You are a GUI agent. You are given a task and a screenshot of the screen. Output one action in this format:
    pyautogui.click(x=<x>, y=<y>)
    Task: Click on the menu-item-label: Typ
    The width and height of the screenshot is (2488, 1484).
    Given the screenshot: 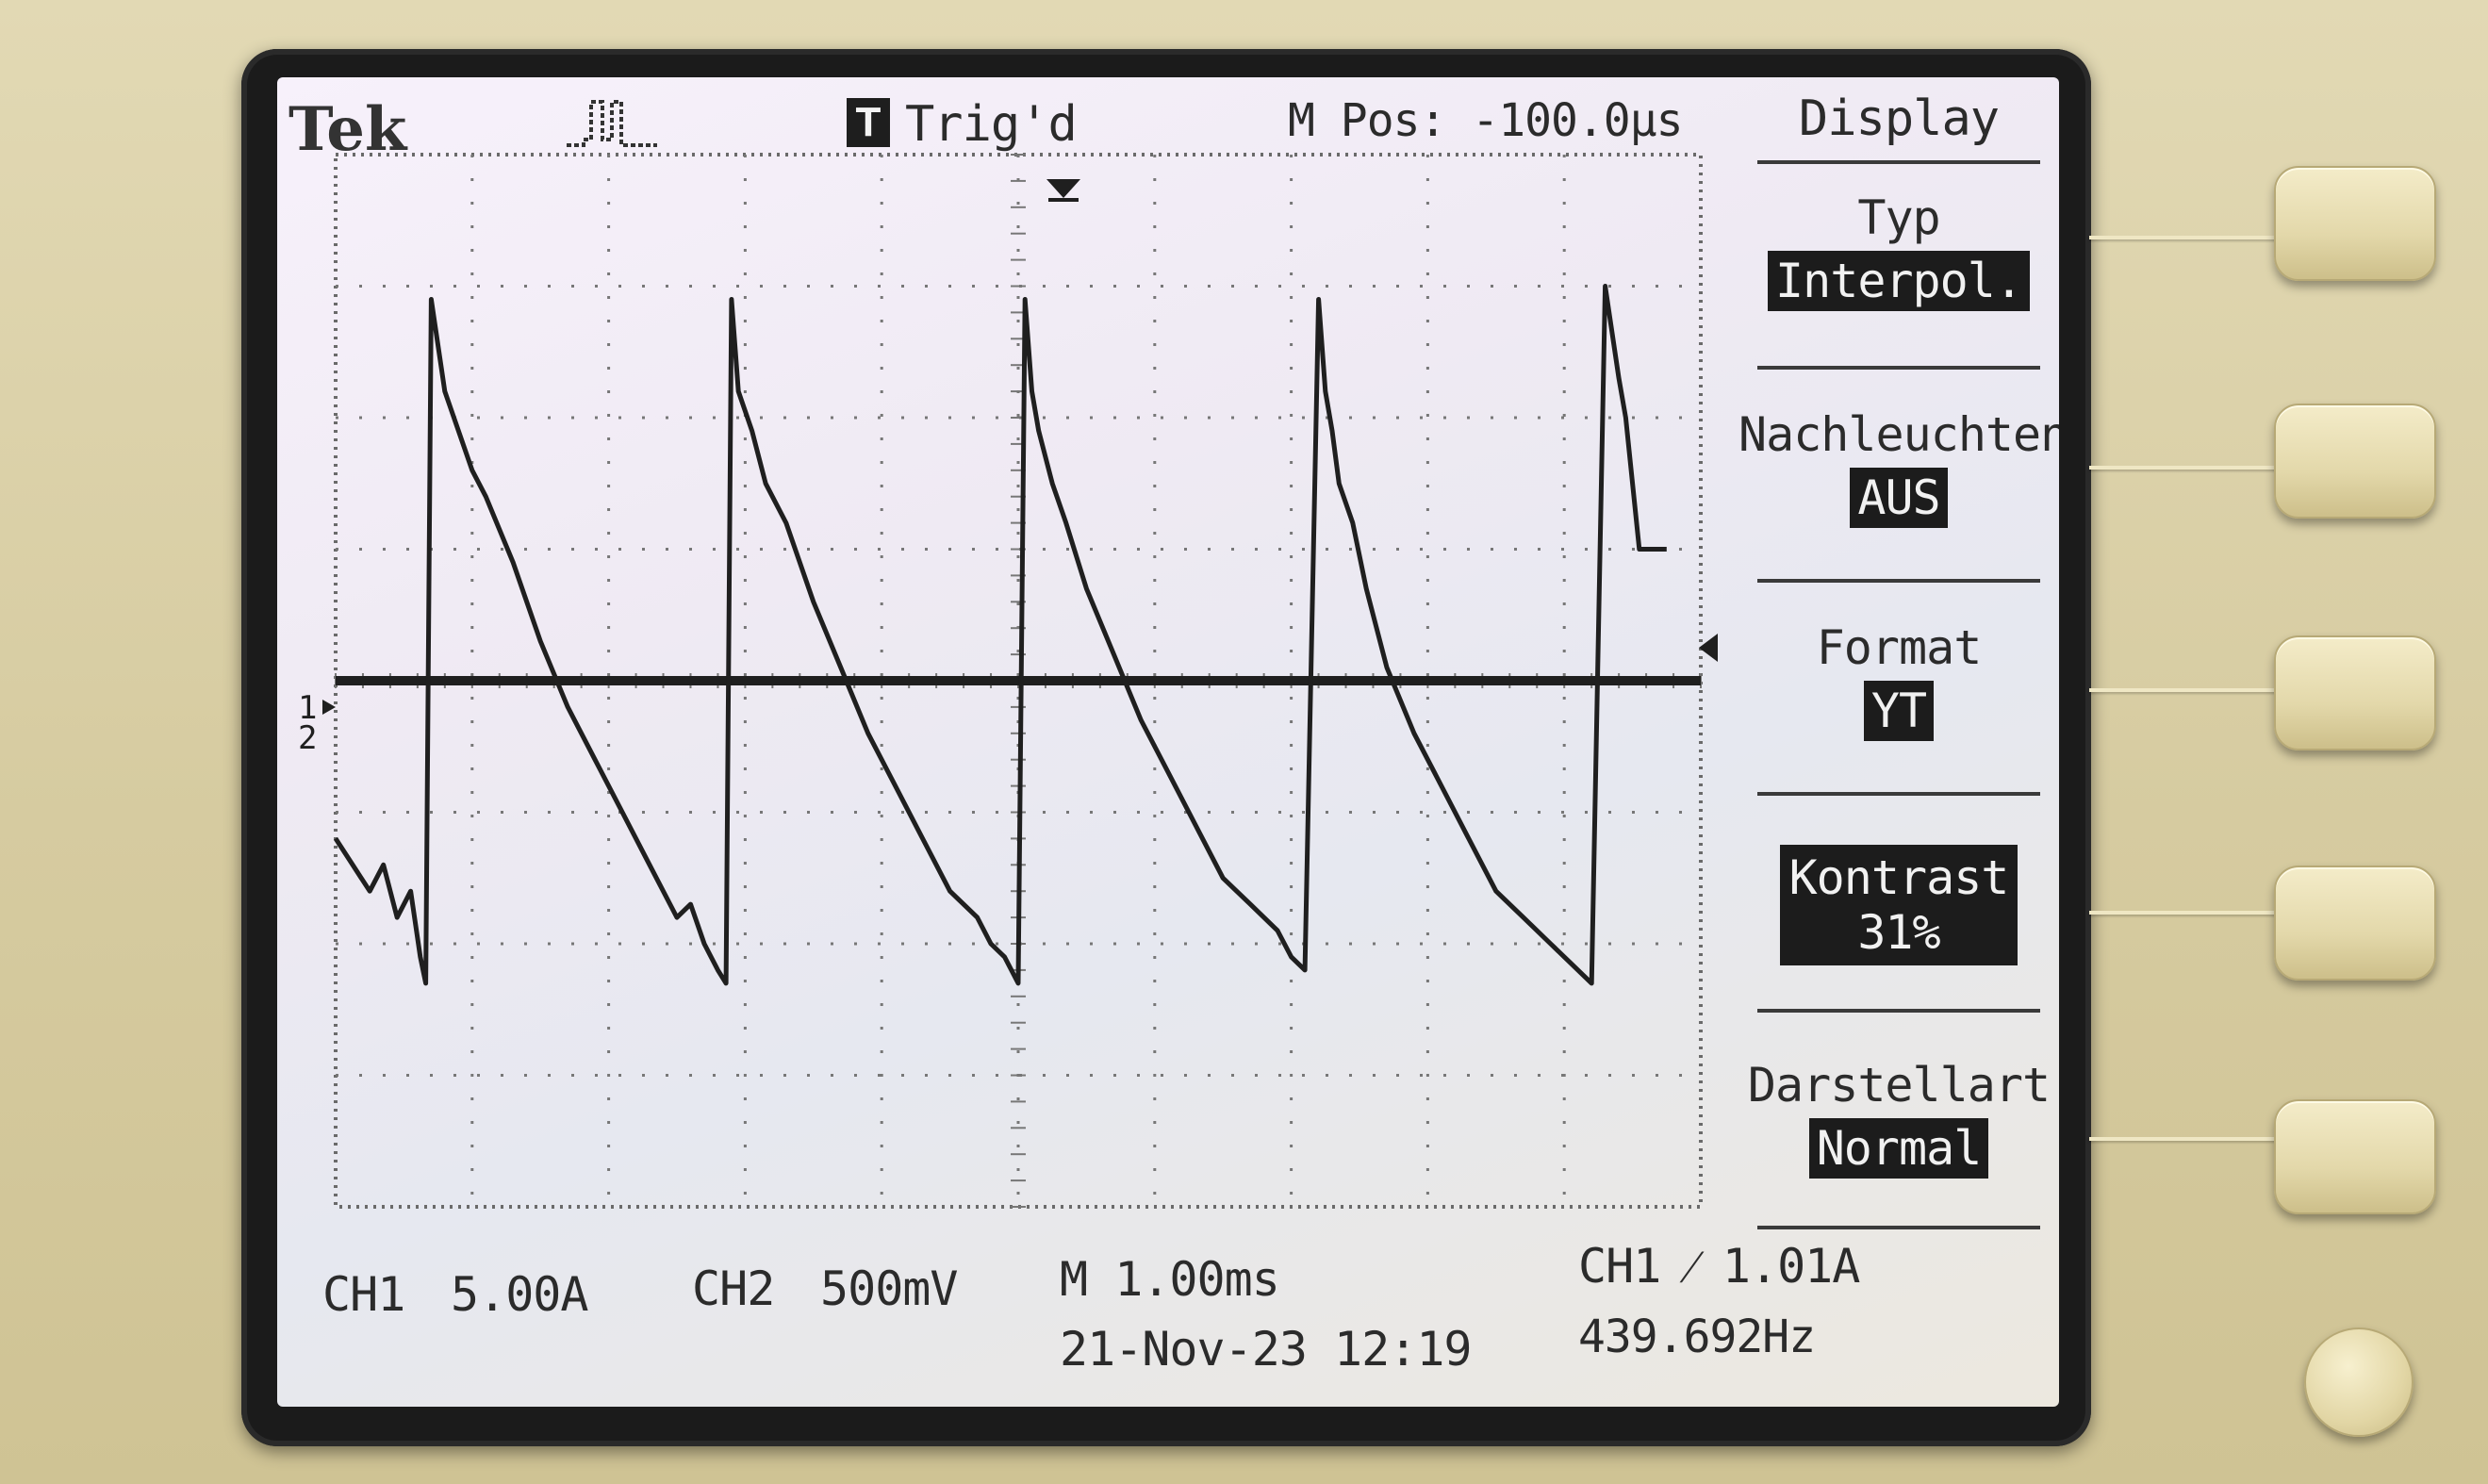 What is the action you would take?
    pyautogui.click(x=1898, y=217)
    